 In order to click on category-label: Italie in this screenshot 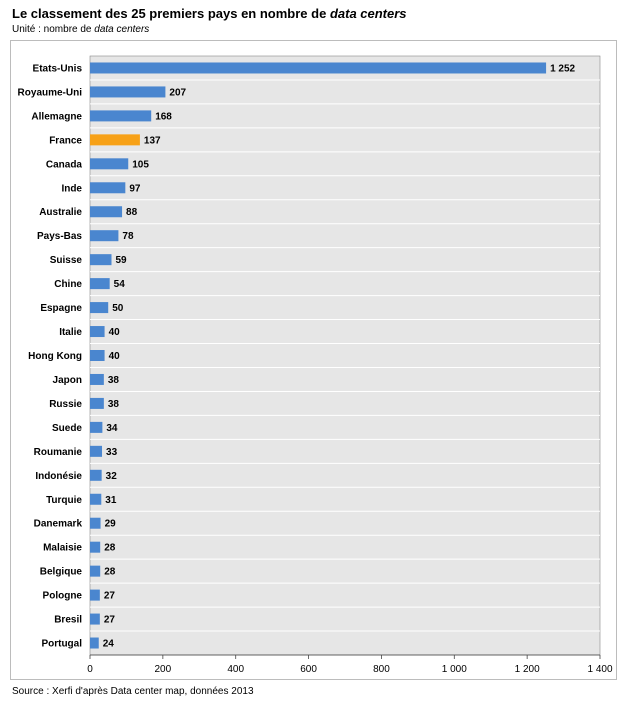, I will do `click(70, 332)`.